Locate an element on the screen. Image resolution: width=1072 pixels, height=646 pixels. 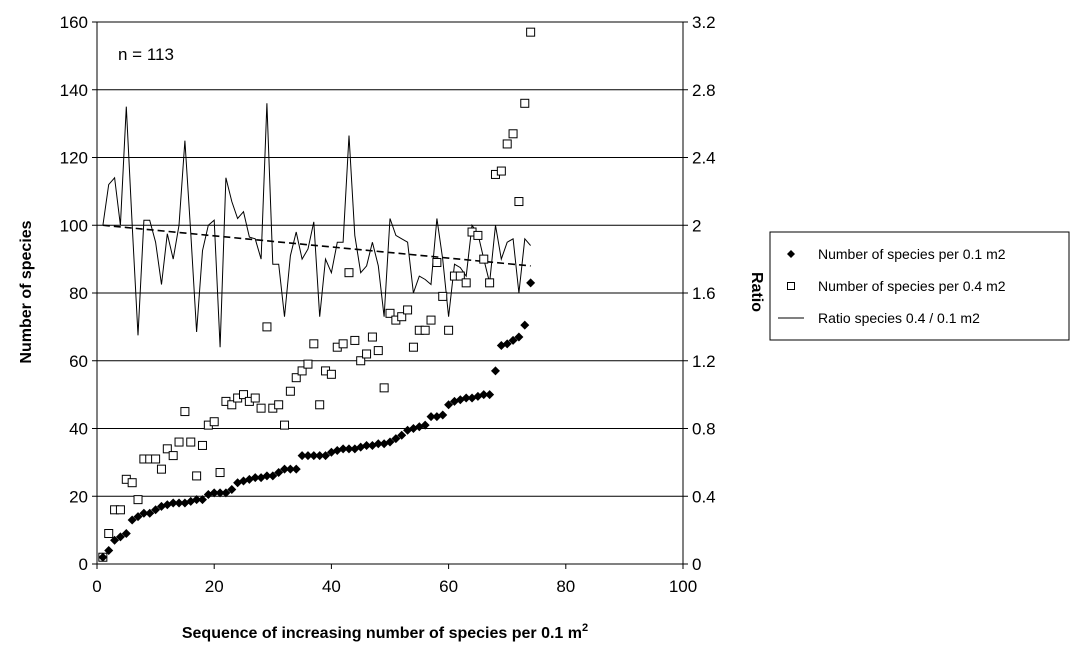
y-axis-title: Number of species is located at coordinates (26, 291).